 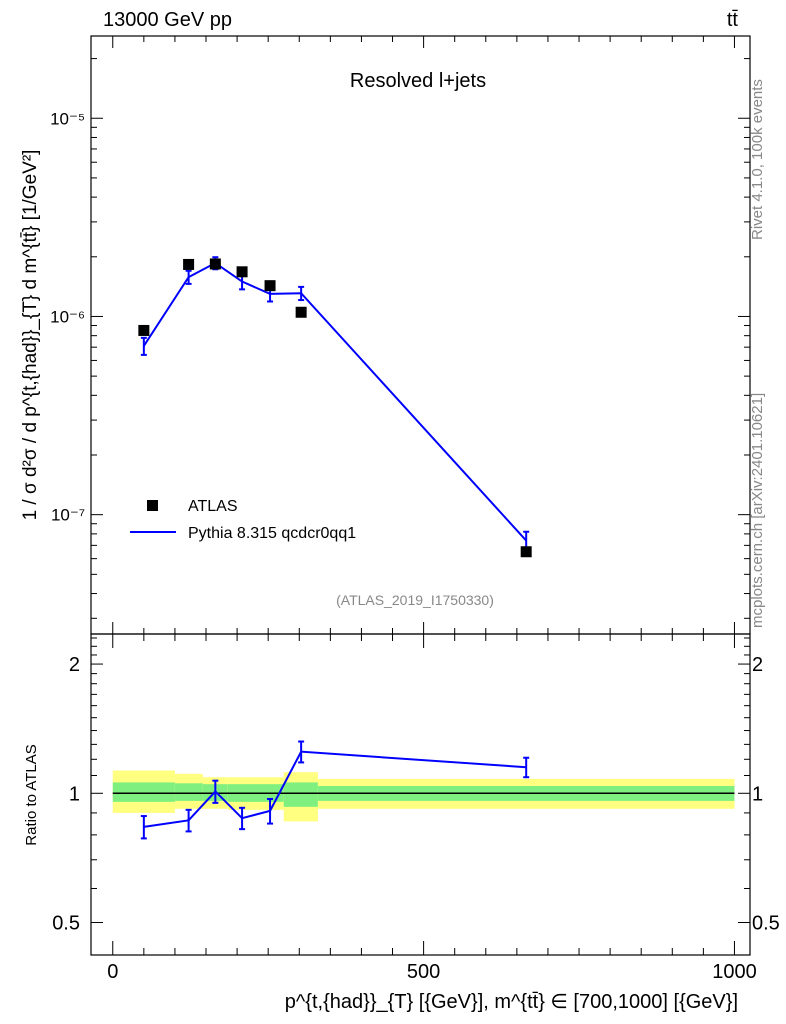 What do you see at coordinates (733, 20) in the screenshot?
I see `header-right: tt̄` at bounding box center [733, 20].